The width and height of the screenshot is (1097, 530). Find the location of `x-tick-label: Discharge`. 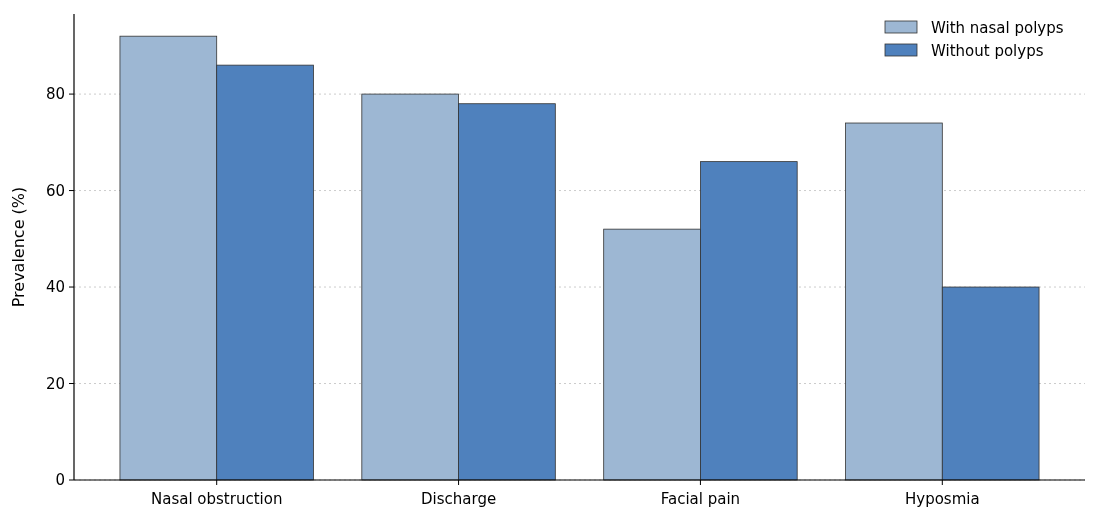

x-tick-label: Discharge is located at coordinates (459, 499).